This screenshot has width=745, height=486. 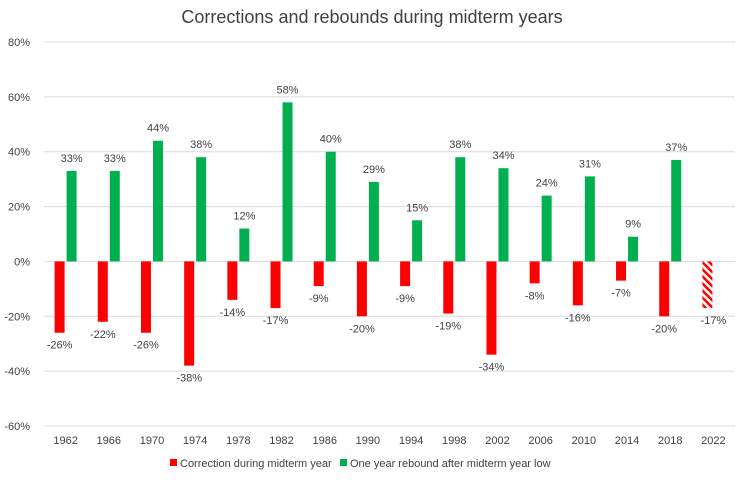 What do you see at coordinates (503, 215) in the screenshot?
I see `bar-rebound-2002` at bounding box center [503, 215].